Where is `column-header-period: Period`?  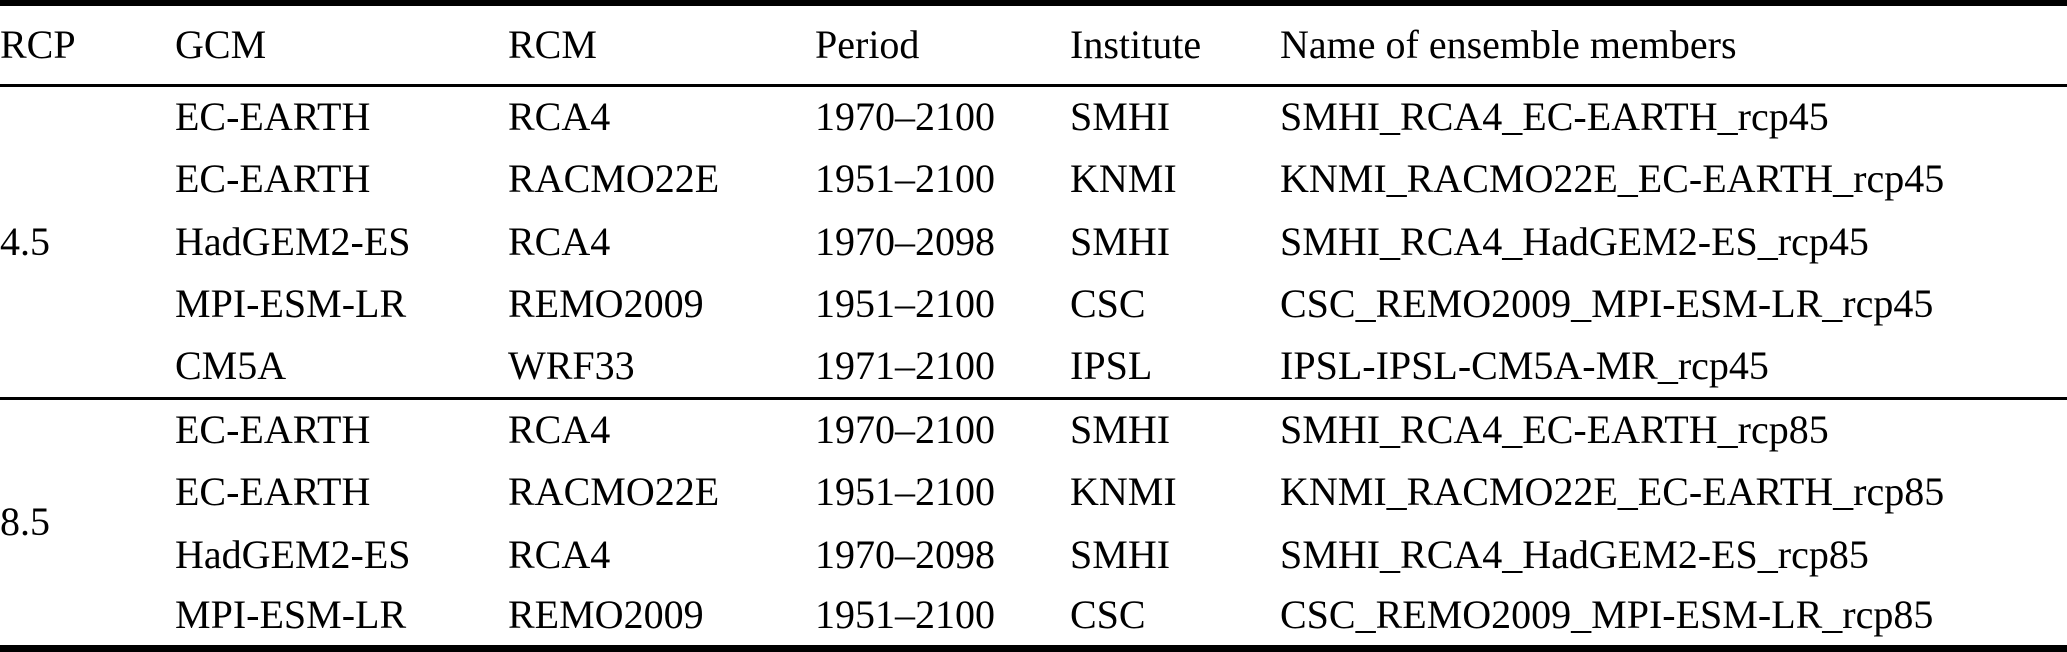 column-header-period: Period is located at coordinates (867, 44).